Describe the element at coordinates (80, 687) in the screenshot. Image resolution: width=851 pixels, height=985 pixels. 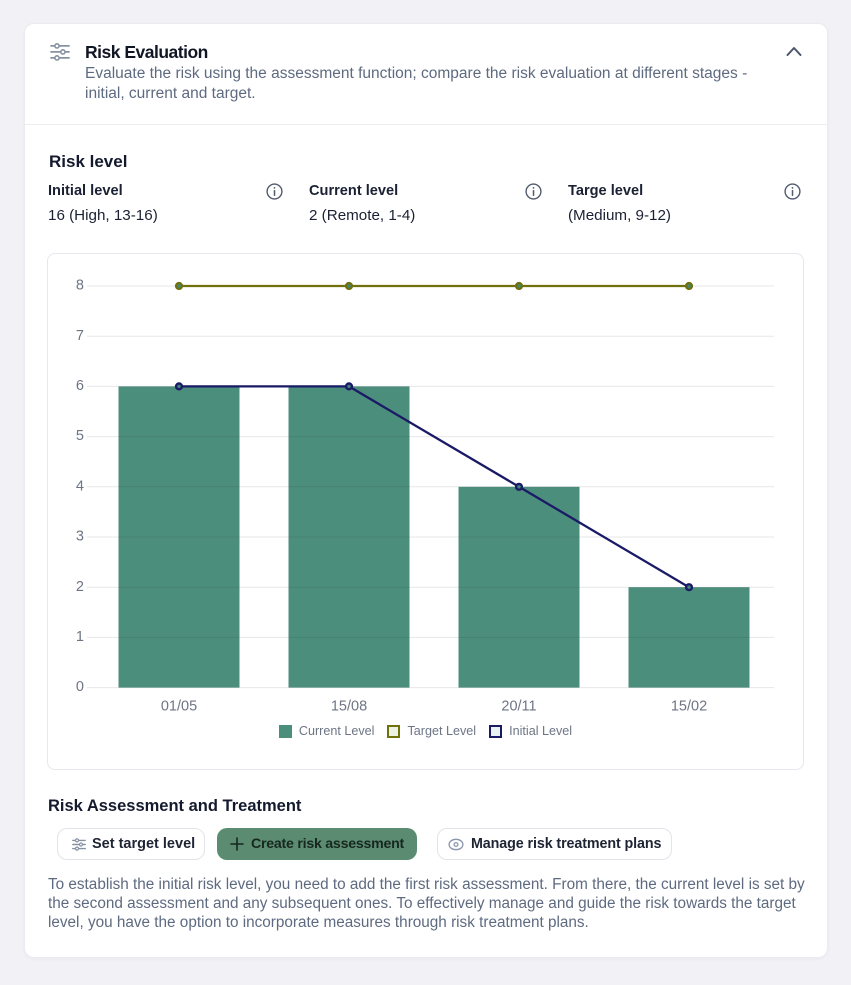
I see `svg-text: 0` at that location.